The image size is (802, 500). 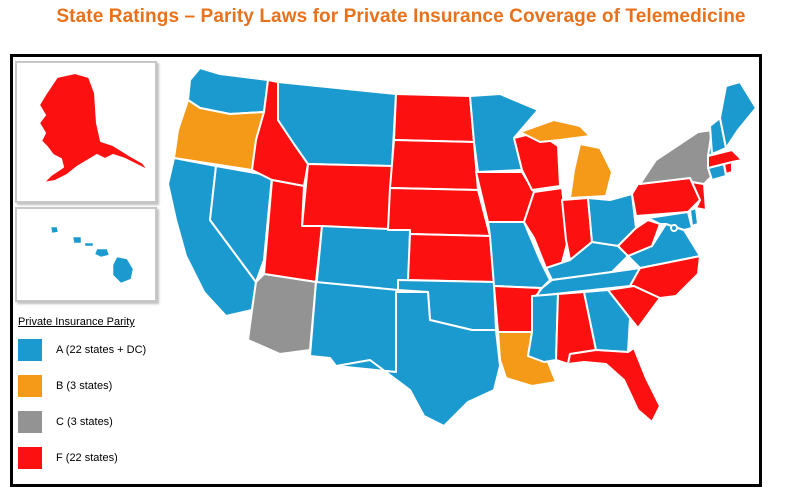 I want to click on hawaii-inset, so click(x=86, y=254).